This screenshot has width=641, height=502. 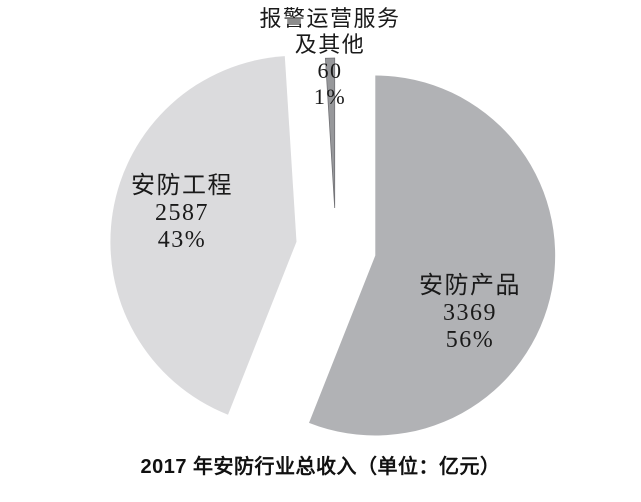 What do you see at coordinates (330, 70) in the screenshot?
I see `slice-value: 60` at bounding box center [330, 70].